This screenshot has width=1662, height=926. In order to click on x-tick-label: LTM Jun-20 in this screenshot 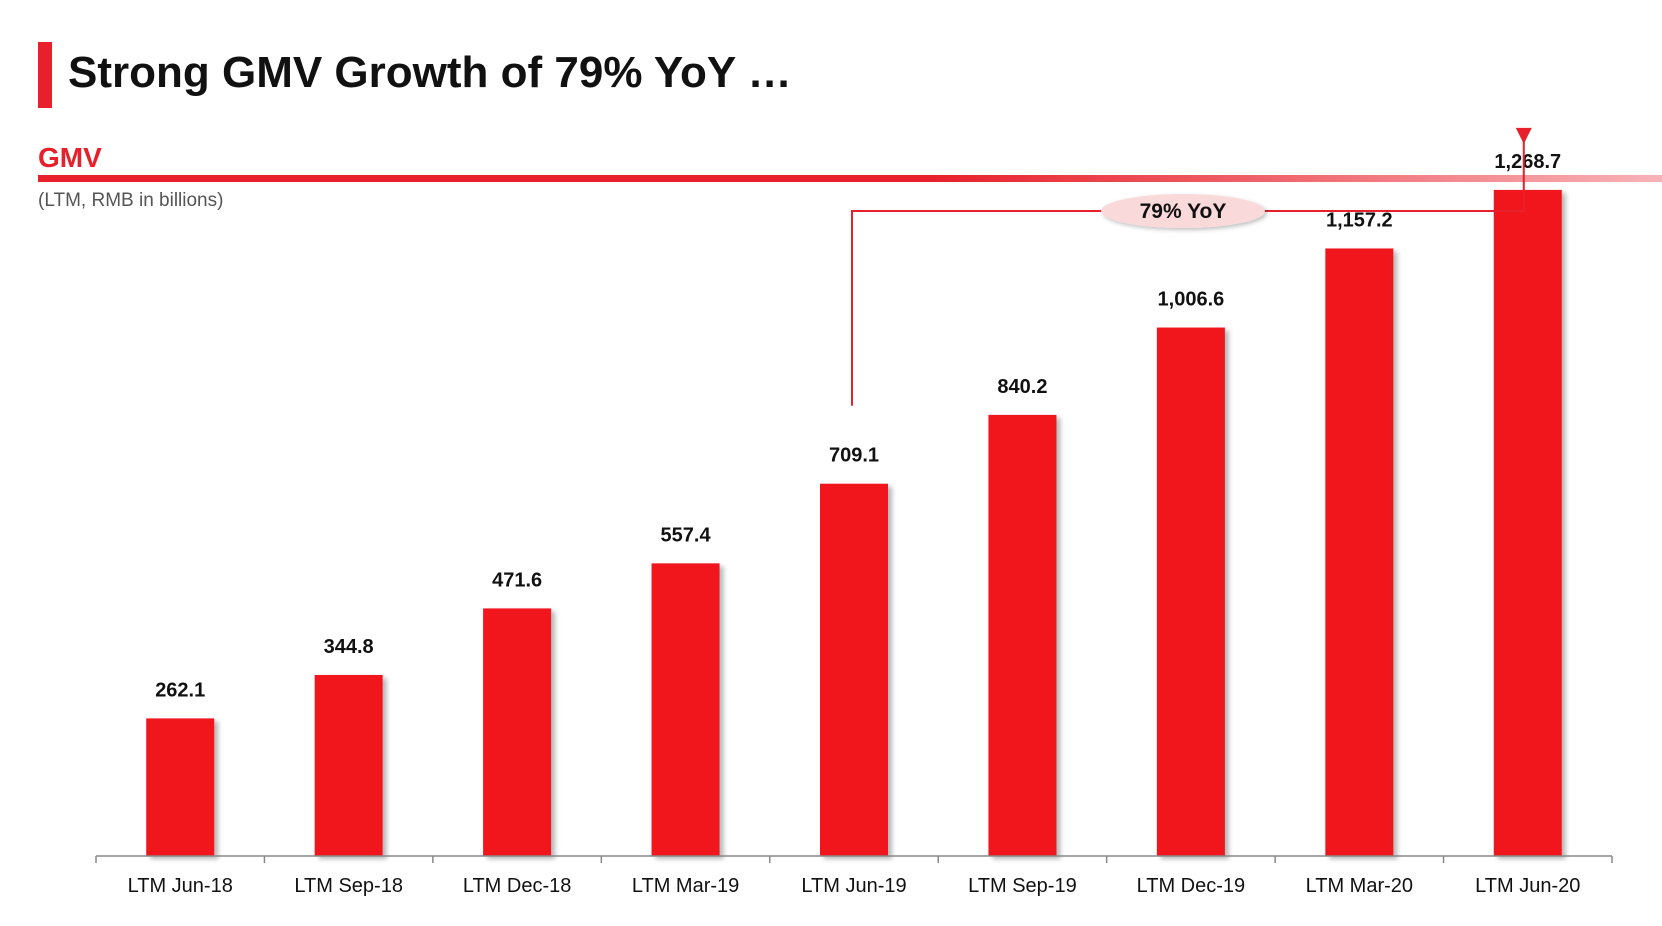, I will do `click(1527, 886)`.